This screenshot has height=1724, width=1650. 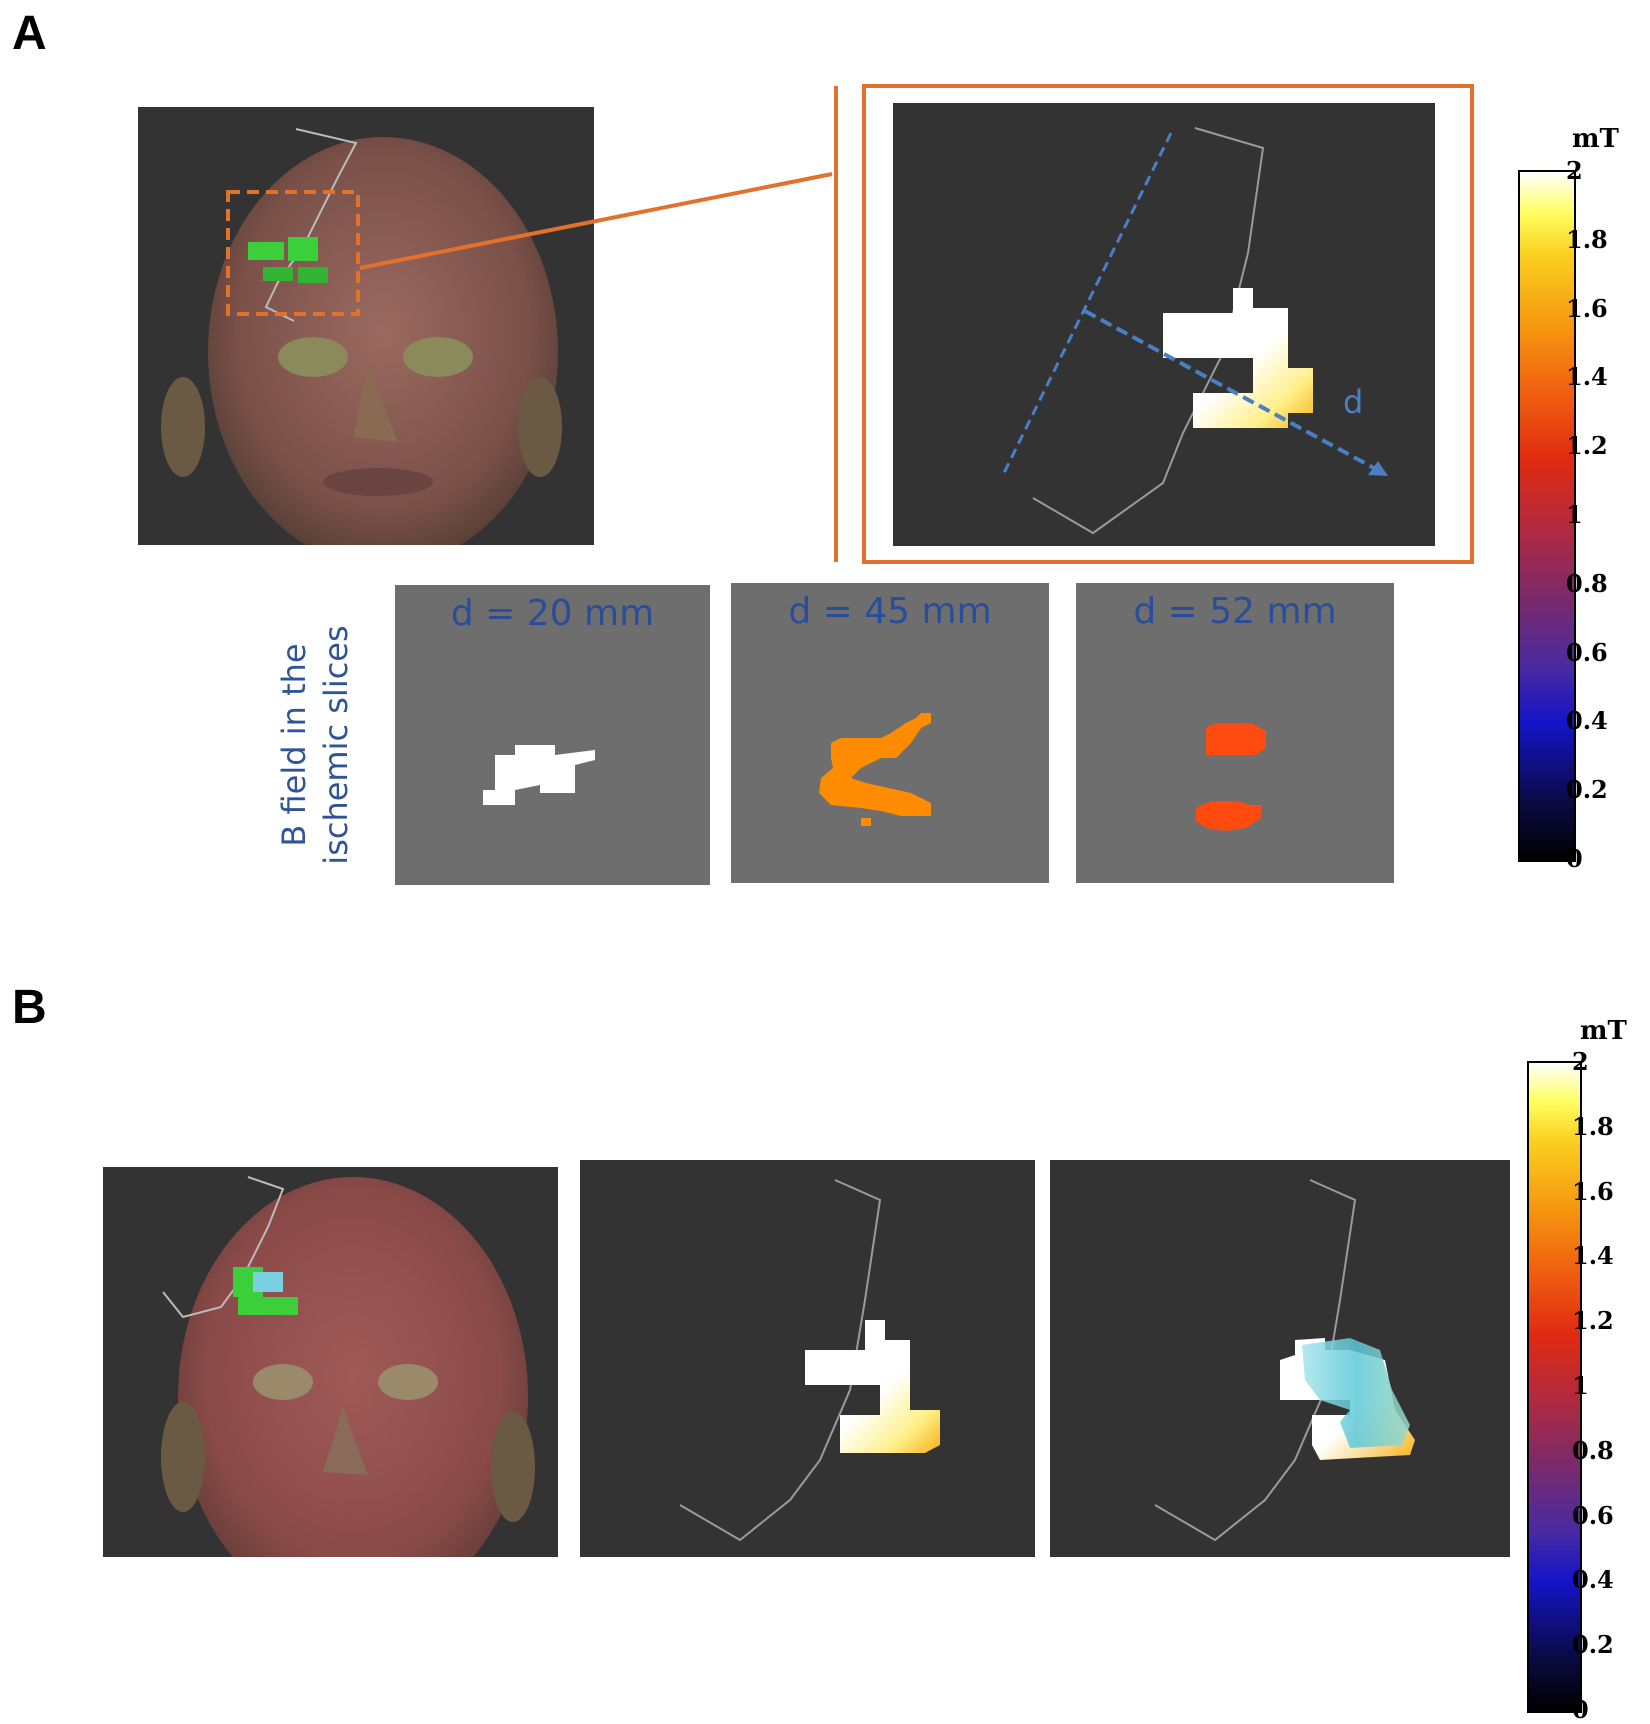 What do you see at coordinates (1593, 1256) in the screenshot?
I see `panel-b-colorbar-tick: 1.4` at bounding box center [1593, 1256].